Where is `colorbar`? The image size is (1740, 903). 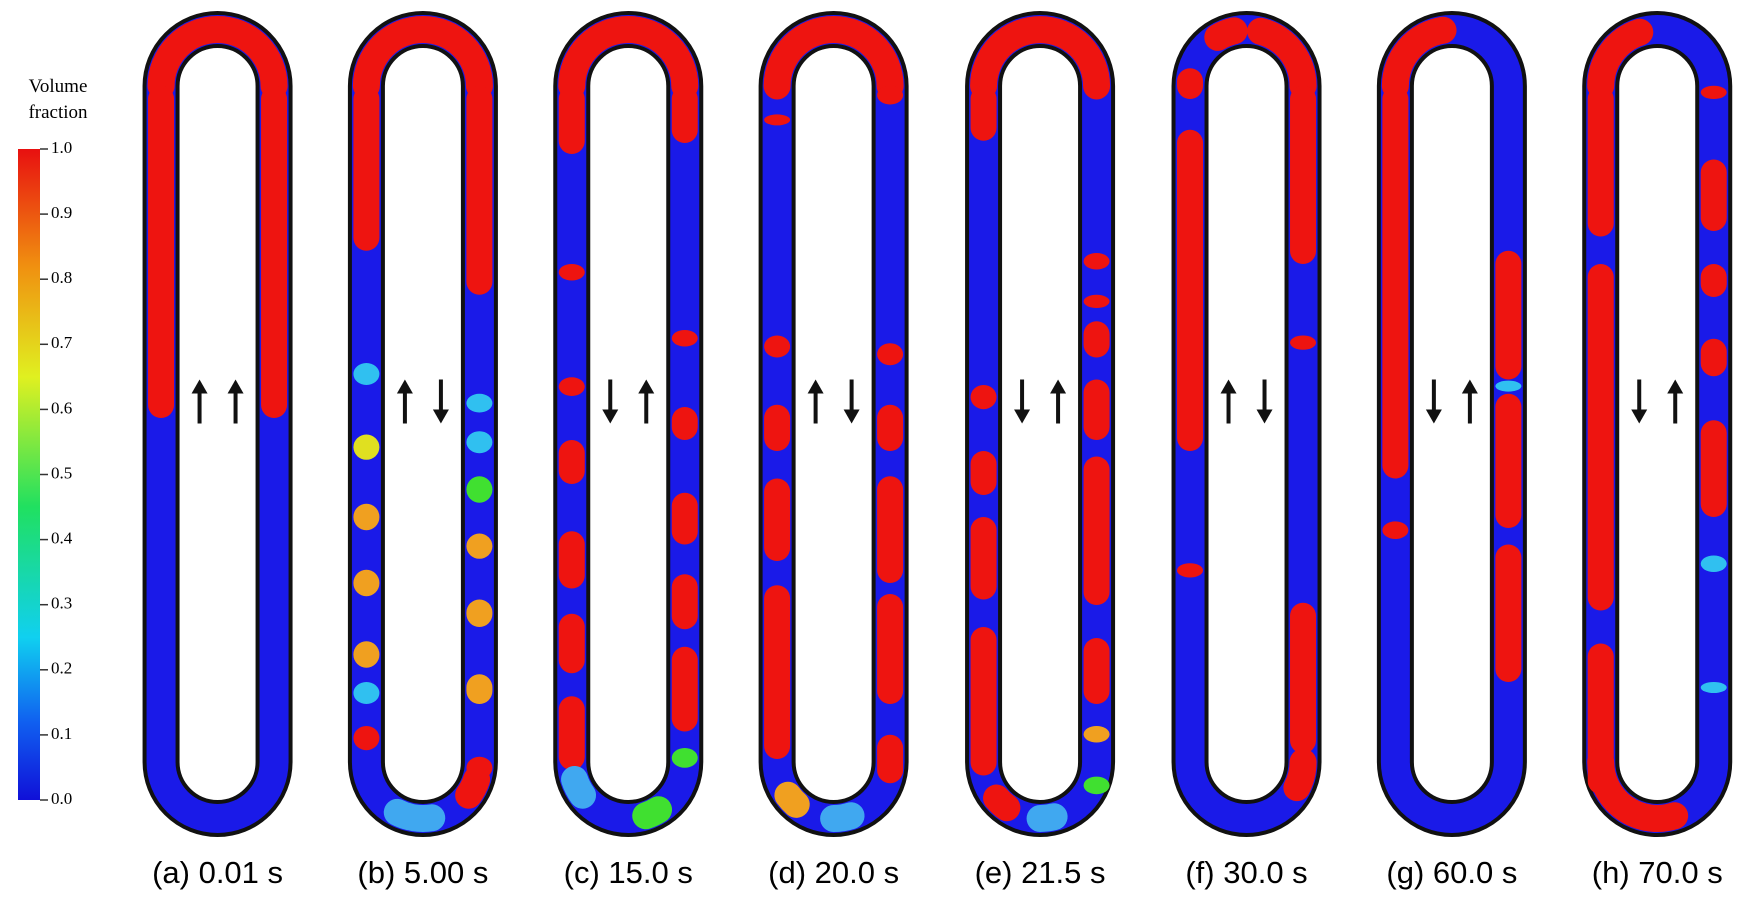 colorbar is located at coordinates (29, 474).